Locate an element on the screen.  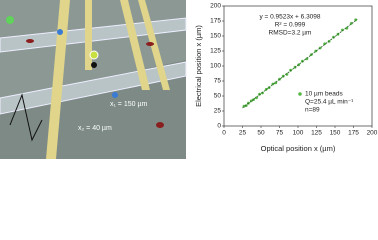
y-tick-label: 0 is located at coordinates (219, 126).